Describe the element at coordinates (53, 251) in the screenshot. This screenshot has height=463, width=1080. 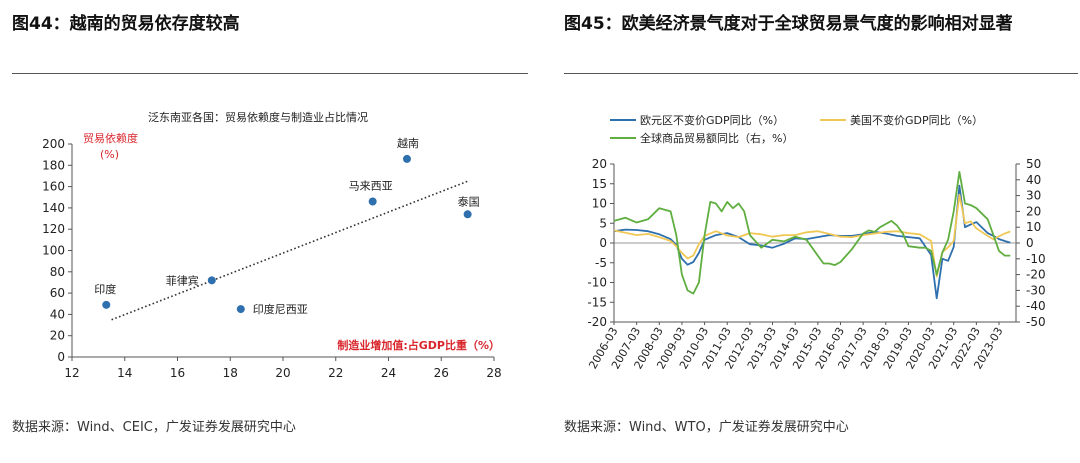
I see `y-tick-label: 100` at that location.